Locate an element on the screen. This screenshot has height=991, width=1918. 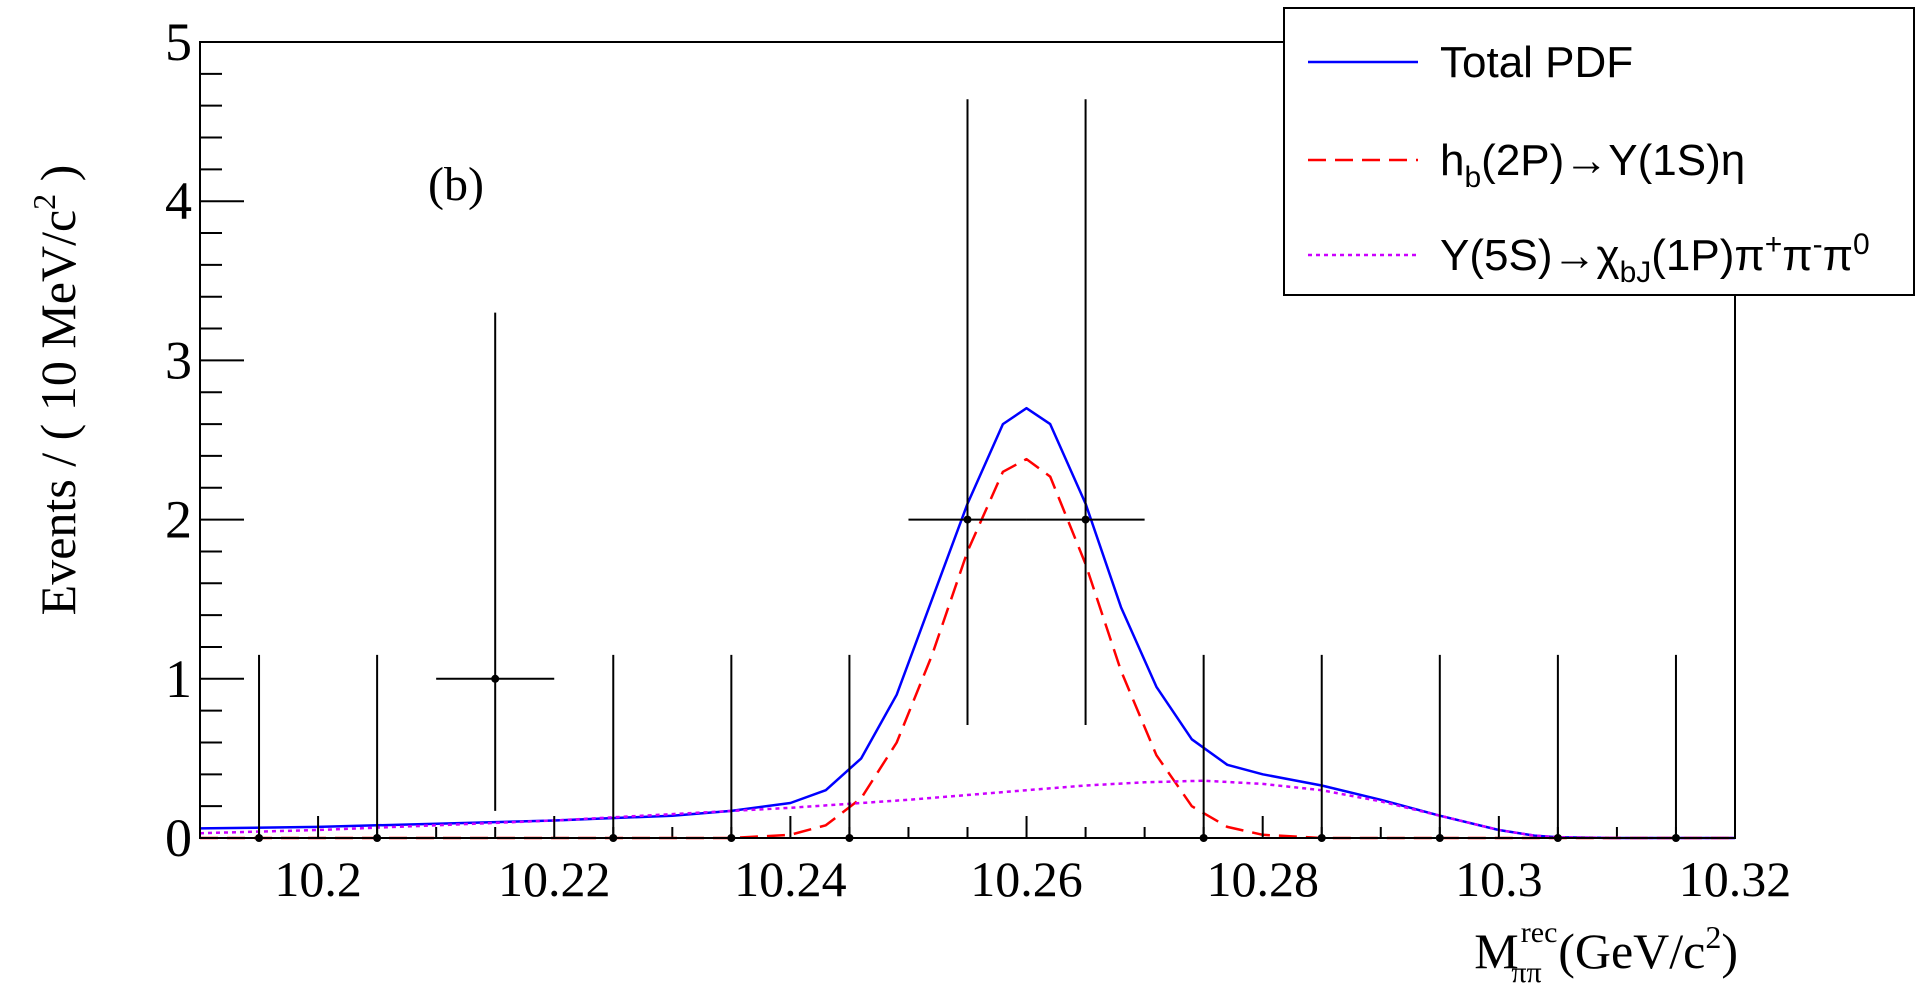
legend-label-part: bJ is located at coordinates (1636, 272).